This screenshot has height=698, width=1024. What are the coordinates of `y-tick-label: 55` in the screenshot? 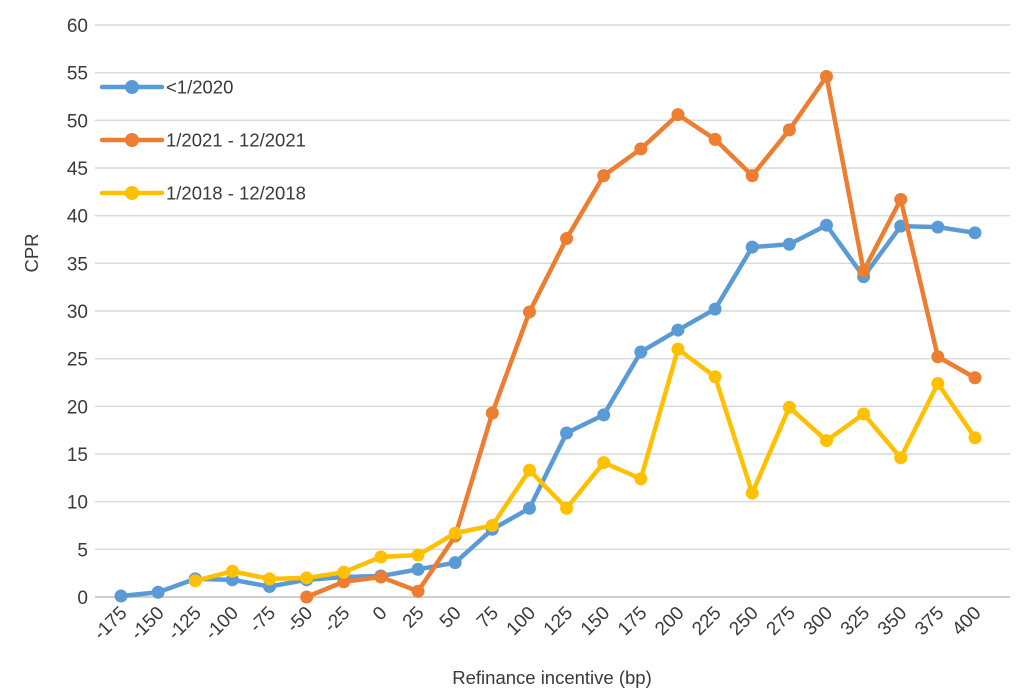 It's located at (77, 74).